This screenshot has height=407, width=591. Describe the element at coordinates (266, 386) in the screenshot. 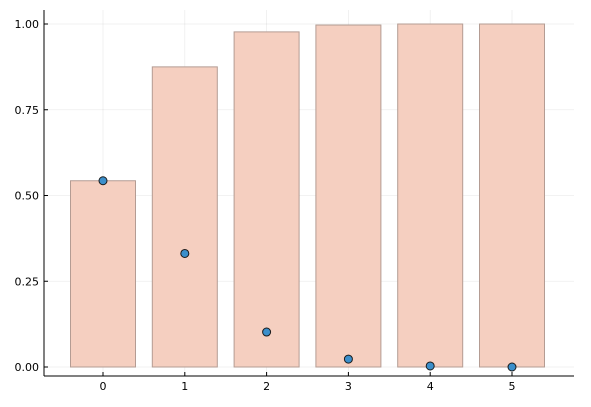

I see `x-tick-label: 2` at that location.